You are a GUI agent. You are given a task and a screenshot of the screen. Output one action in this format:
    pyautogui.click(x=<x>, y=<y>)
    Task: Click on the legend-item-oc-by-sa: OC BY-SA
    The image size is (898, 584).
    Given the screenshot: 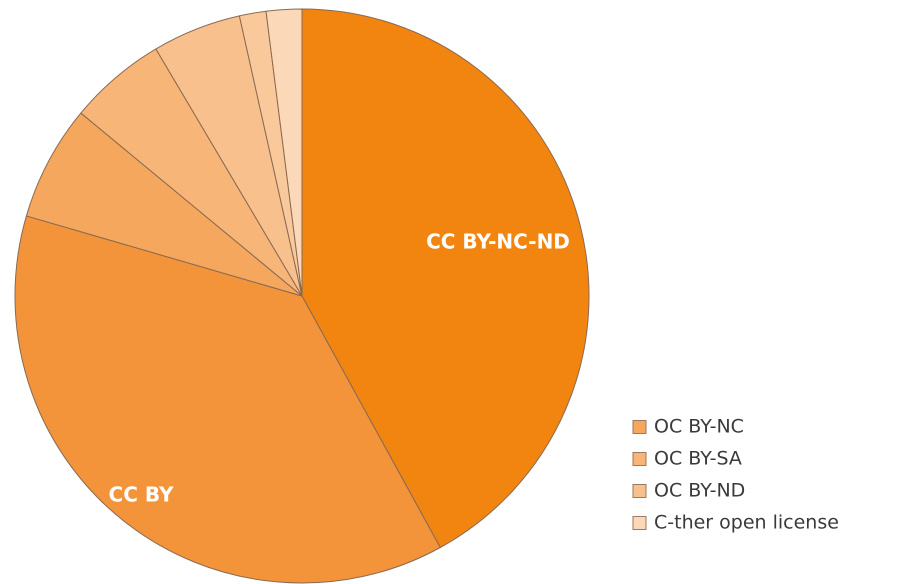 What is the action you would take?
    pyautogui.click(x=687, y=459)
    